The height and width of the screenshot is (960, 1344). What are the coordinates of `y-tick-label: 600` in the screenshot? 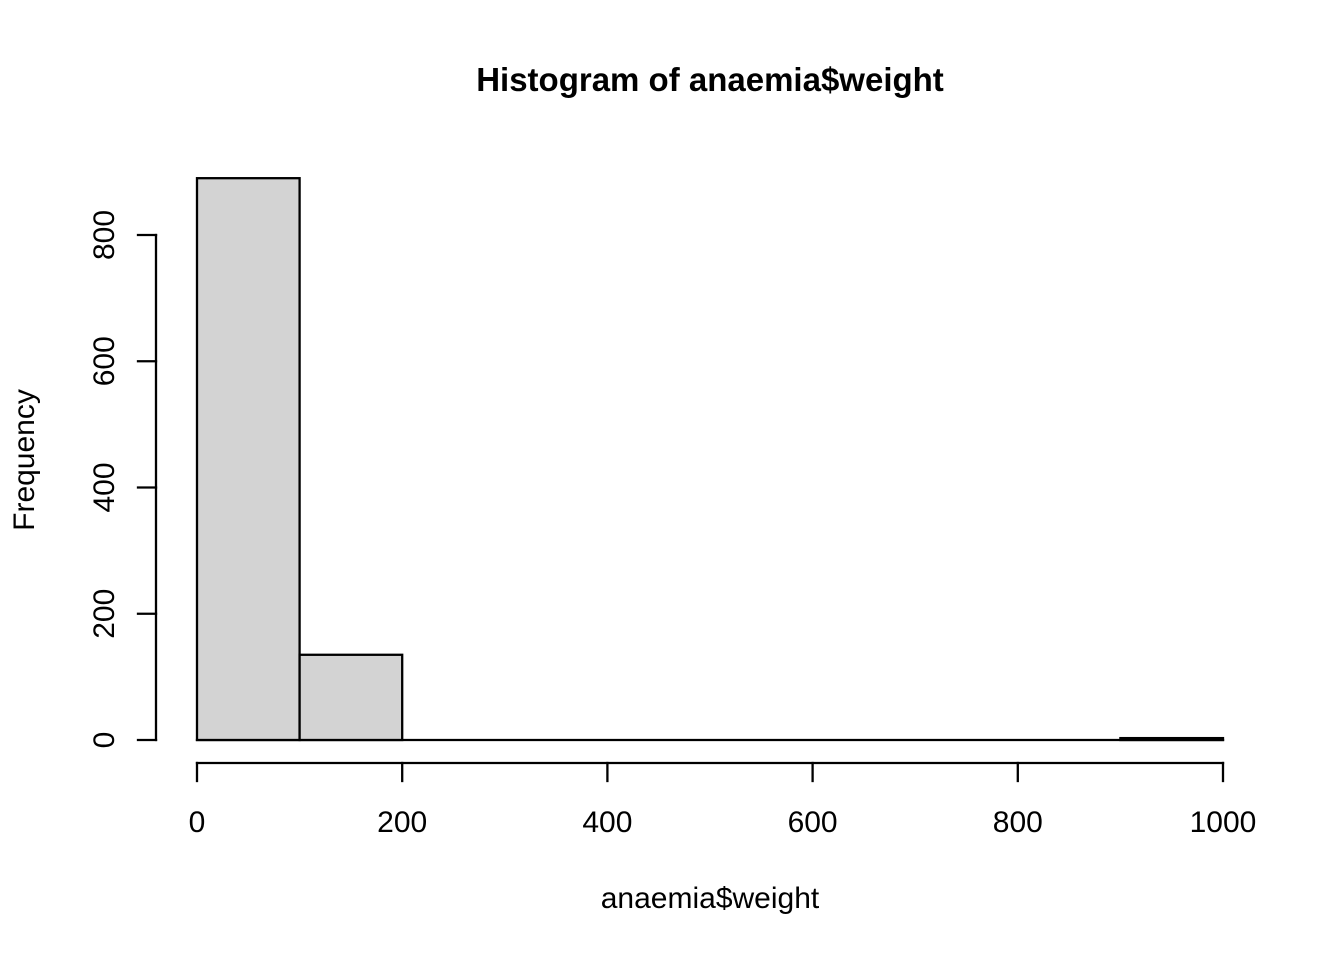 It's located at (104, 361).